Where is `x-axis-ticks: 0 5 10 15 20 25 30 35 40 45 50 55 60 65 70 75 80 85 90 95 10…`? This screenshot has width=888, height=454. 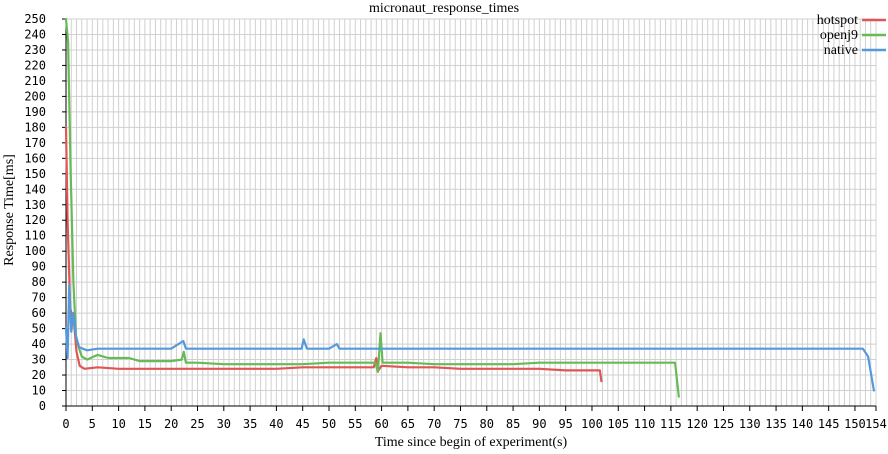
x-axis-ticks: 0 5 10 15 20 25 30 35 40 45 50 55 60 65 70 75 80 85 90 95 10… is located at coordinates (474, 418).